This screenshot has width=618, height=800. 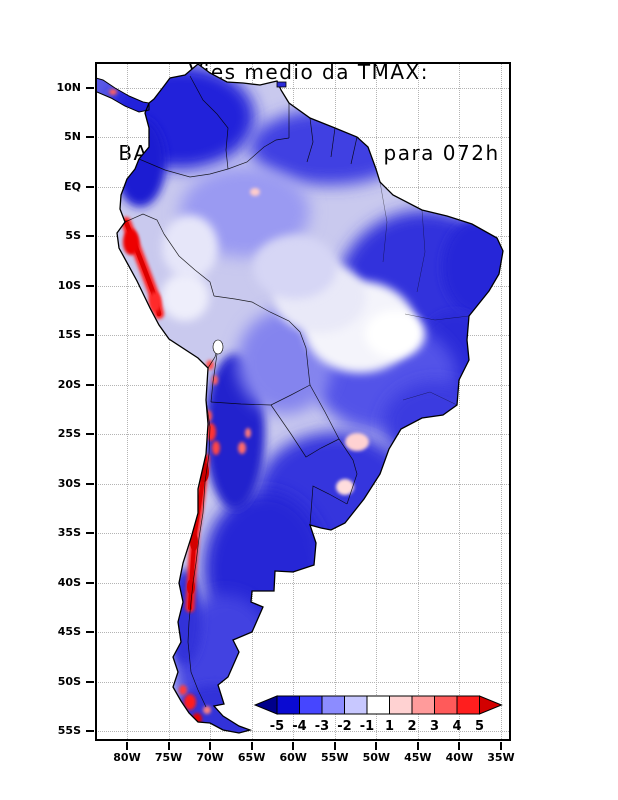 What do you see at coordinates (72, 186) in the screenshot?
I see `lat-tick-label: EQ` at bounding box center [72, 186].